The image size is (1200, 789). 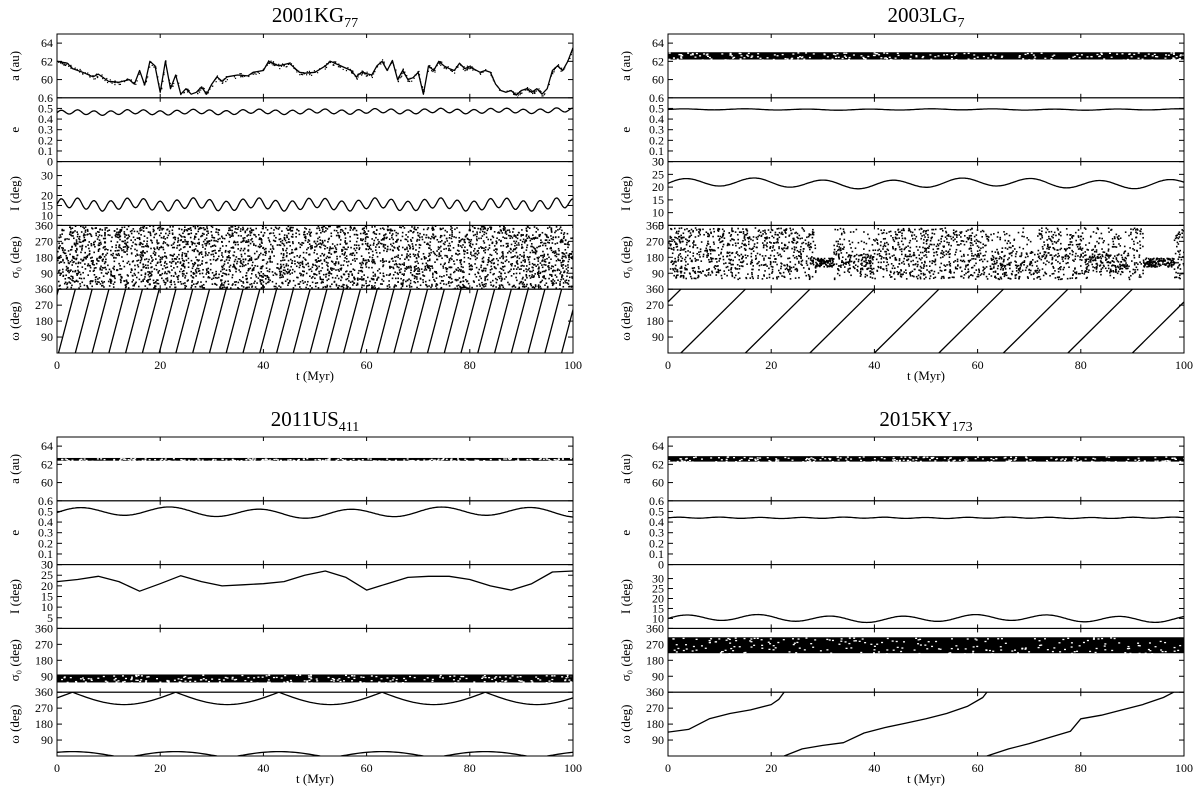 What do you see at coordinates (315, 112) in the screenshot?
I see `panel-data-e` at bounding box center [315, 112].